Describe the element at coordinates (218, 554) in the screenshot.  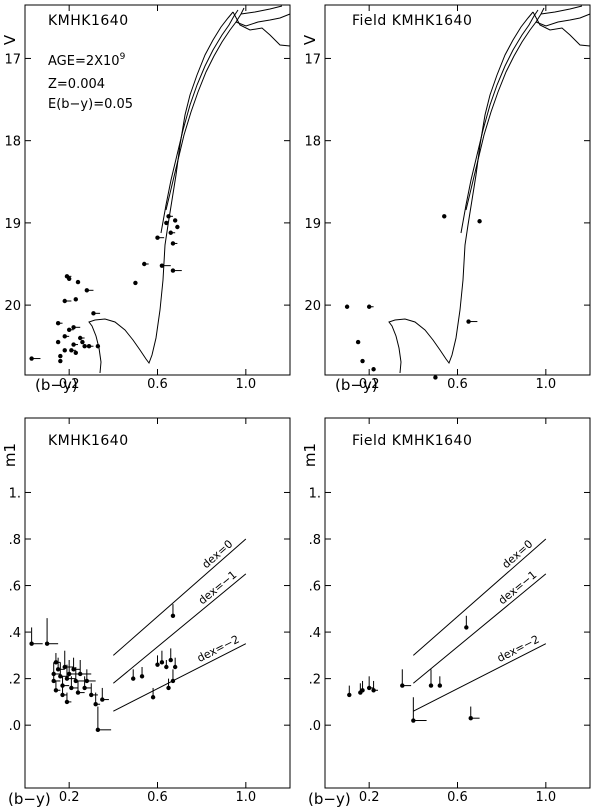
I see `dex-line-label: dex=0` at that location.